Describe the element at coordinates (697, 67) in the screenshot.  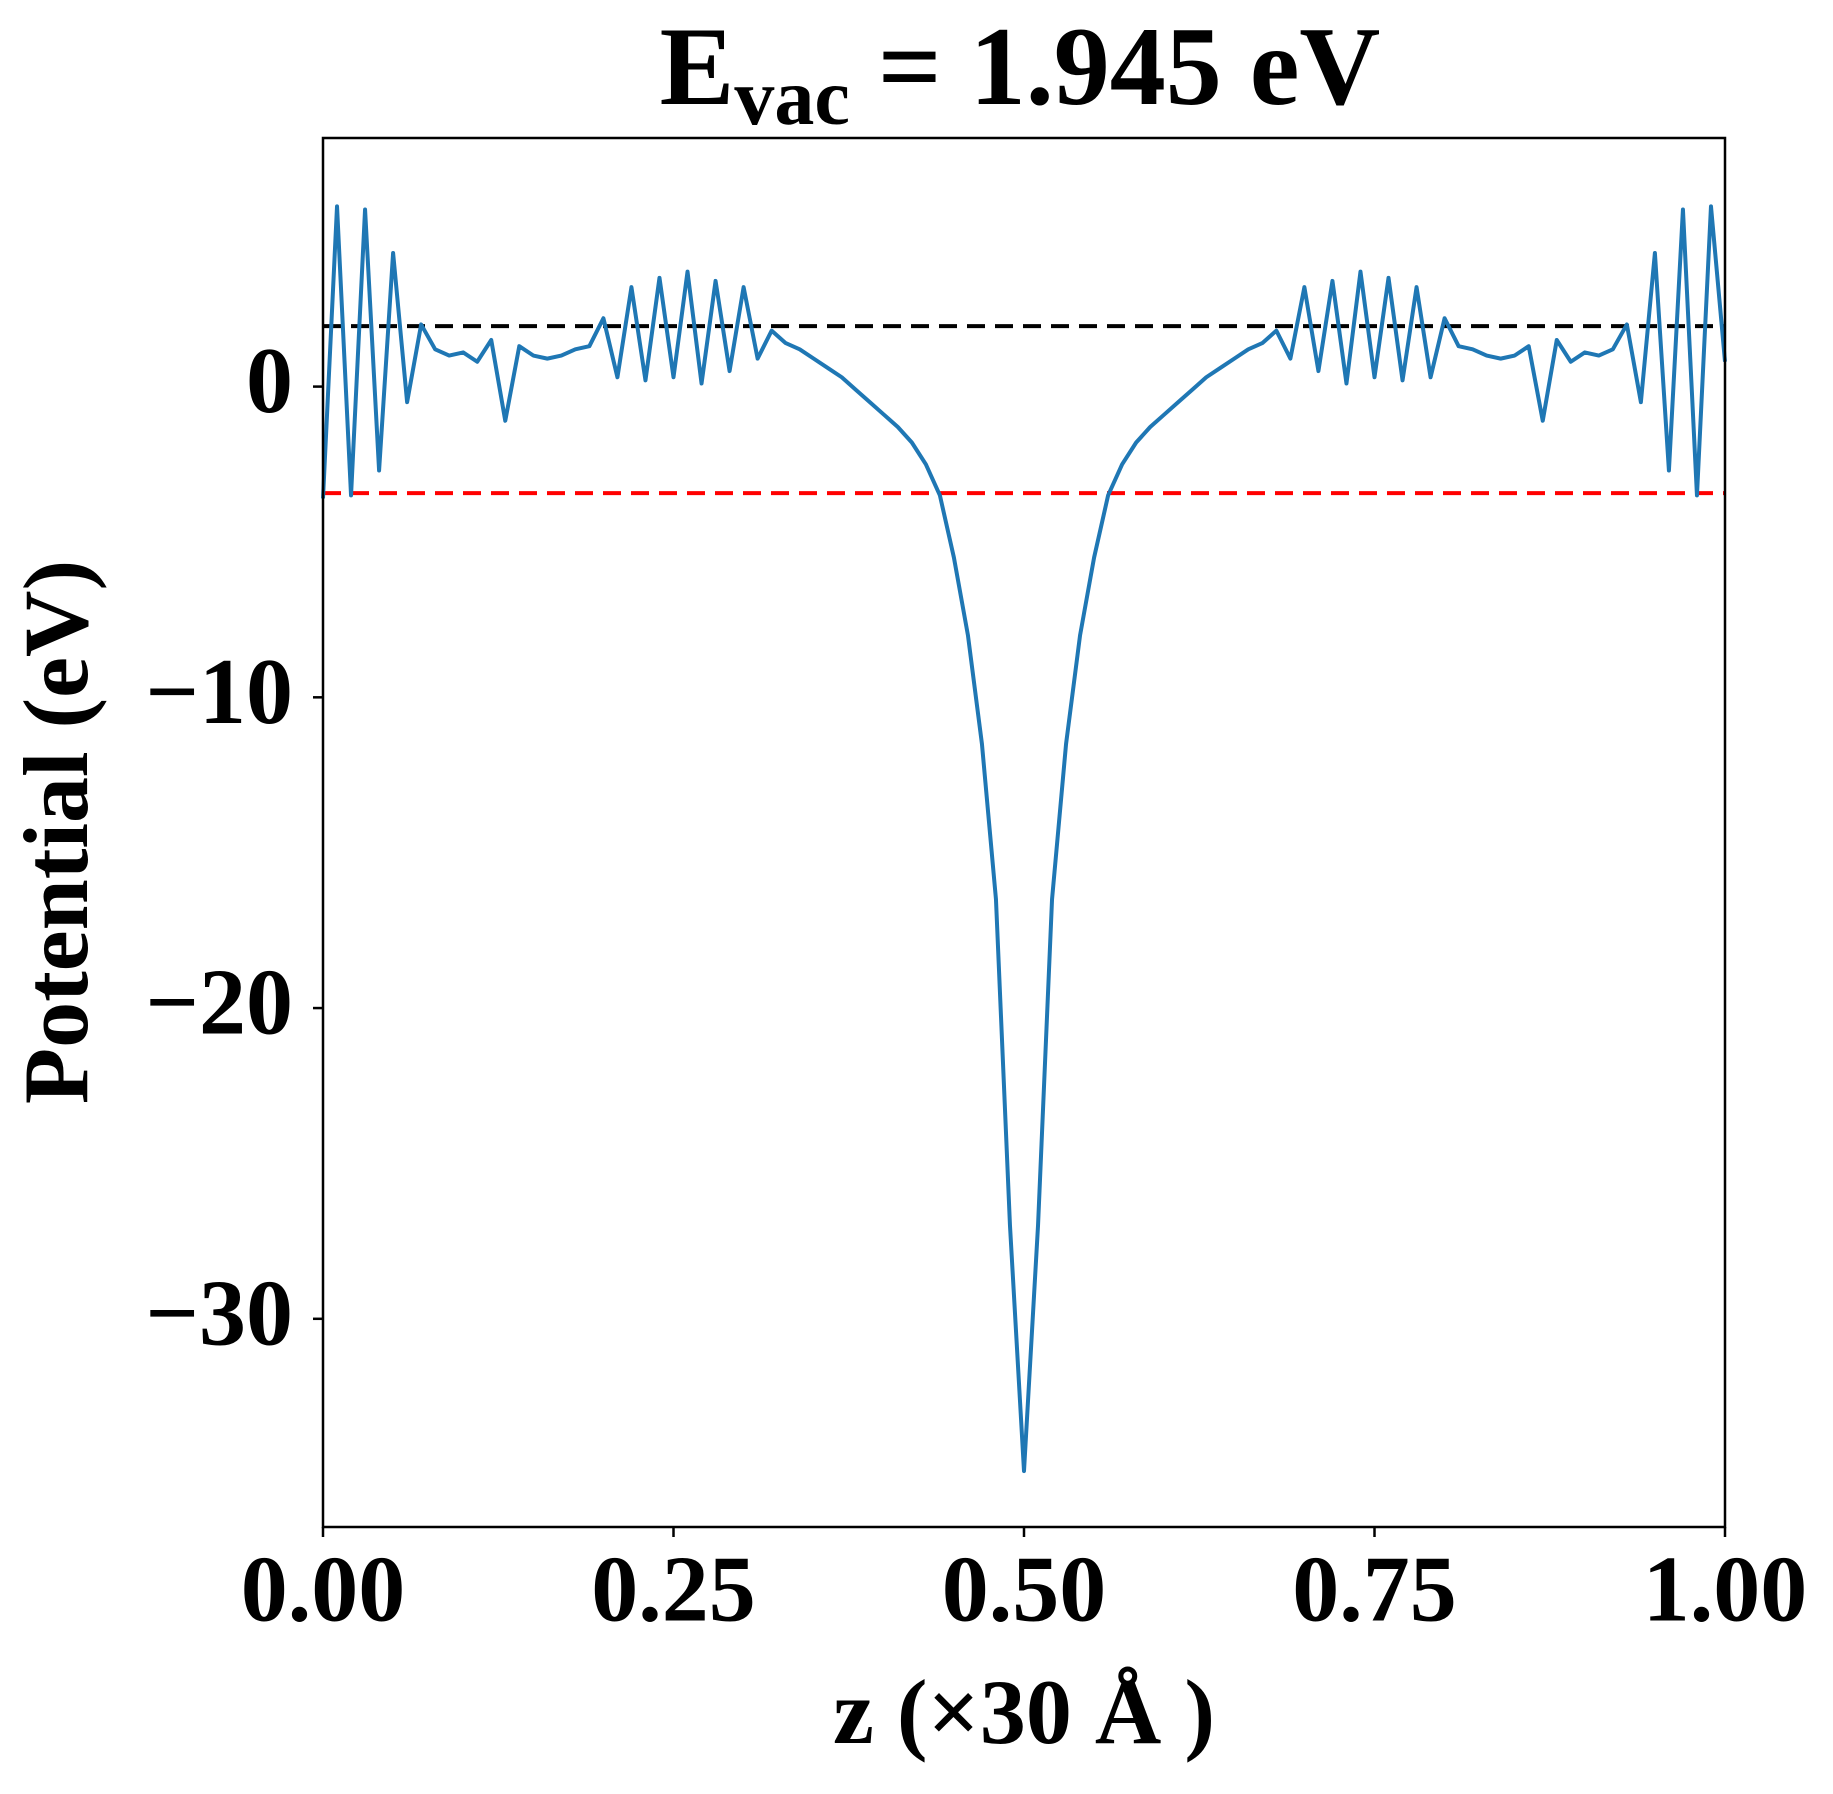
I see `title-main: E` at that location.